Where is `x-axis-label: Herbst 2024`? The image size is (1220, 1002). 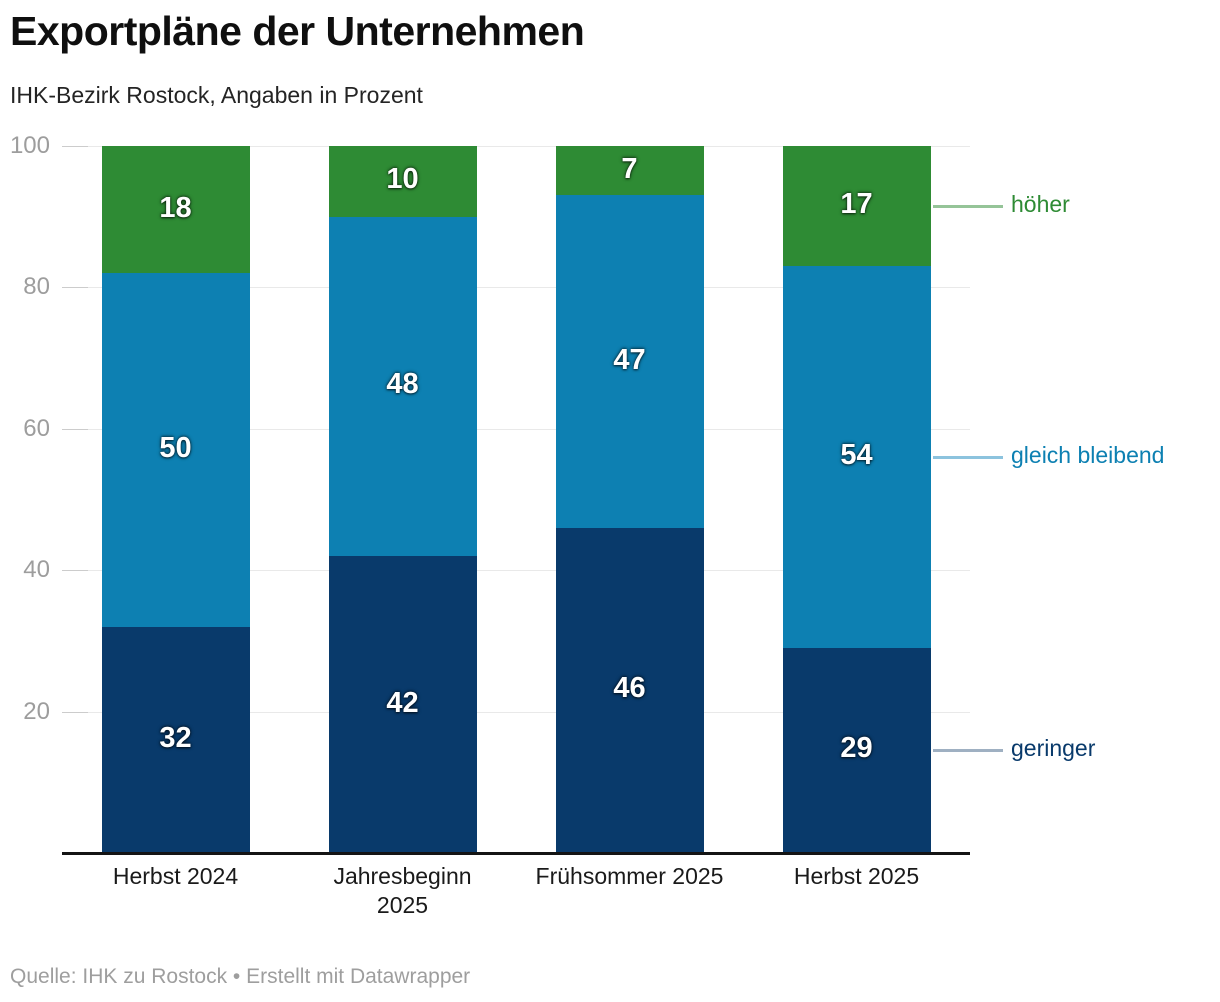 x-axis-label: Herbst 2024 is located at coordinates (175, 876).